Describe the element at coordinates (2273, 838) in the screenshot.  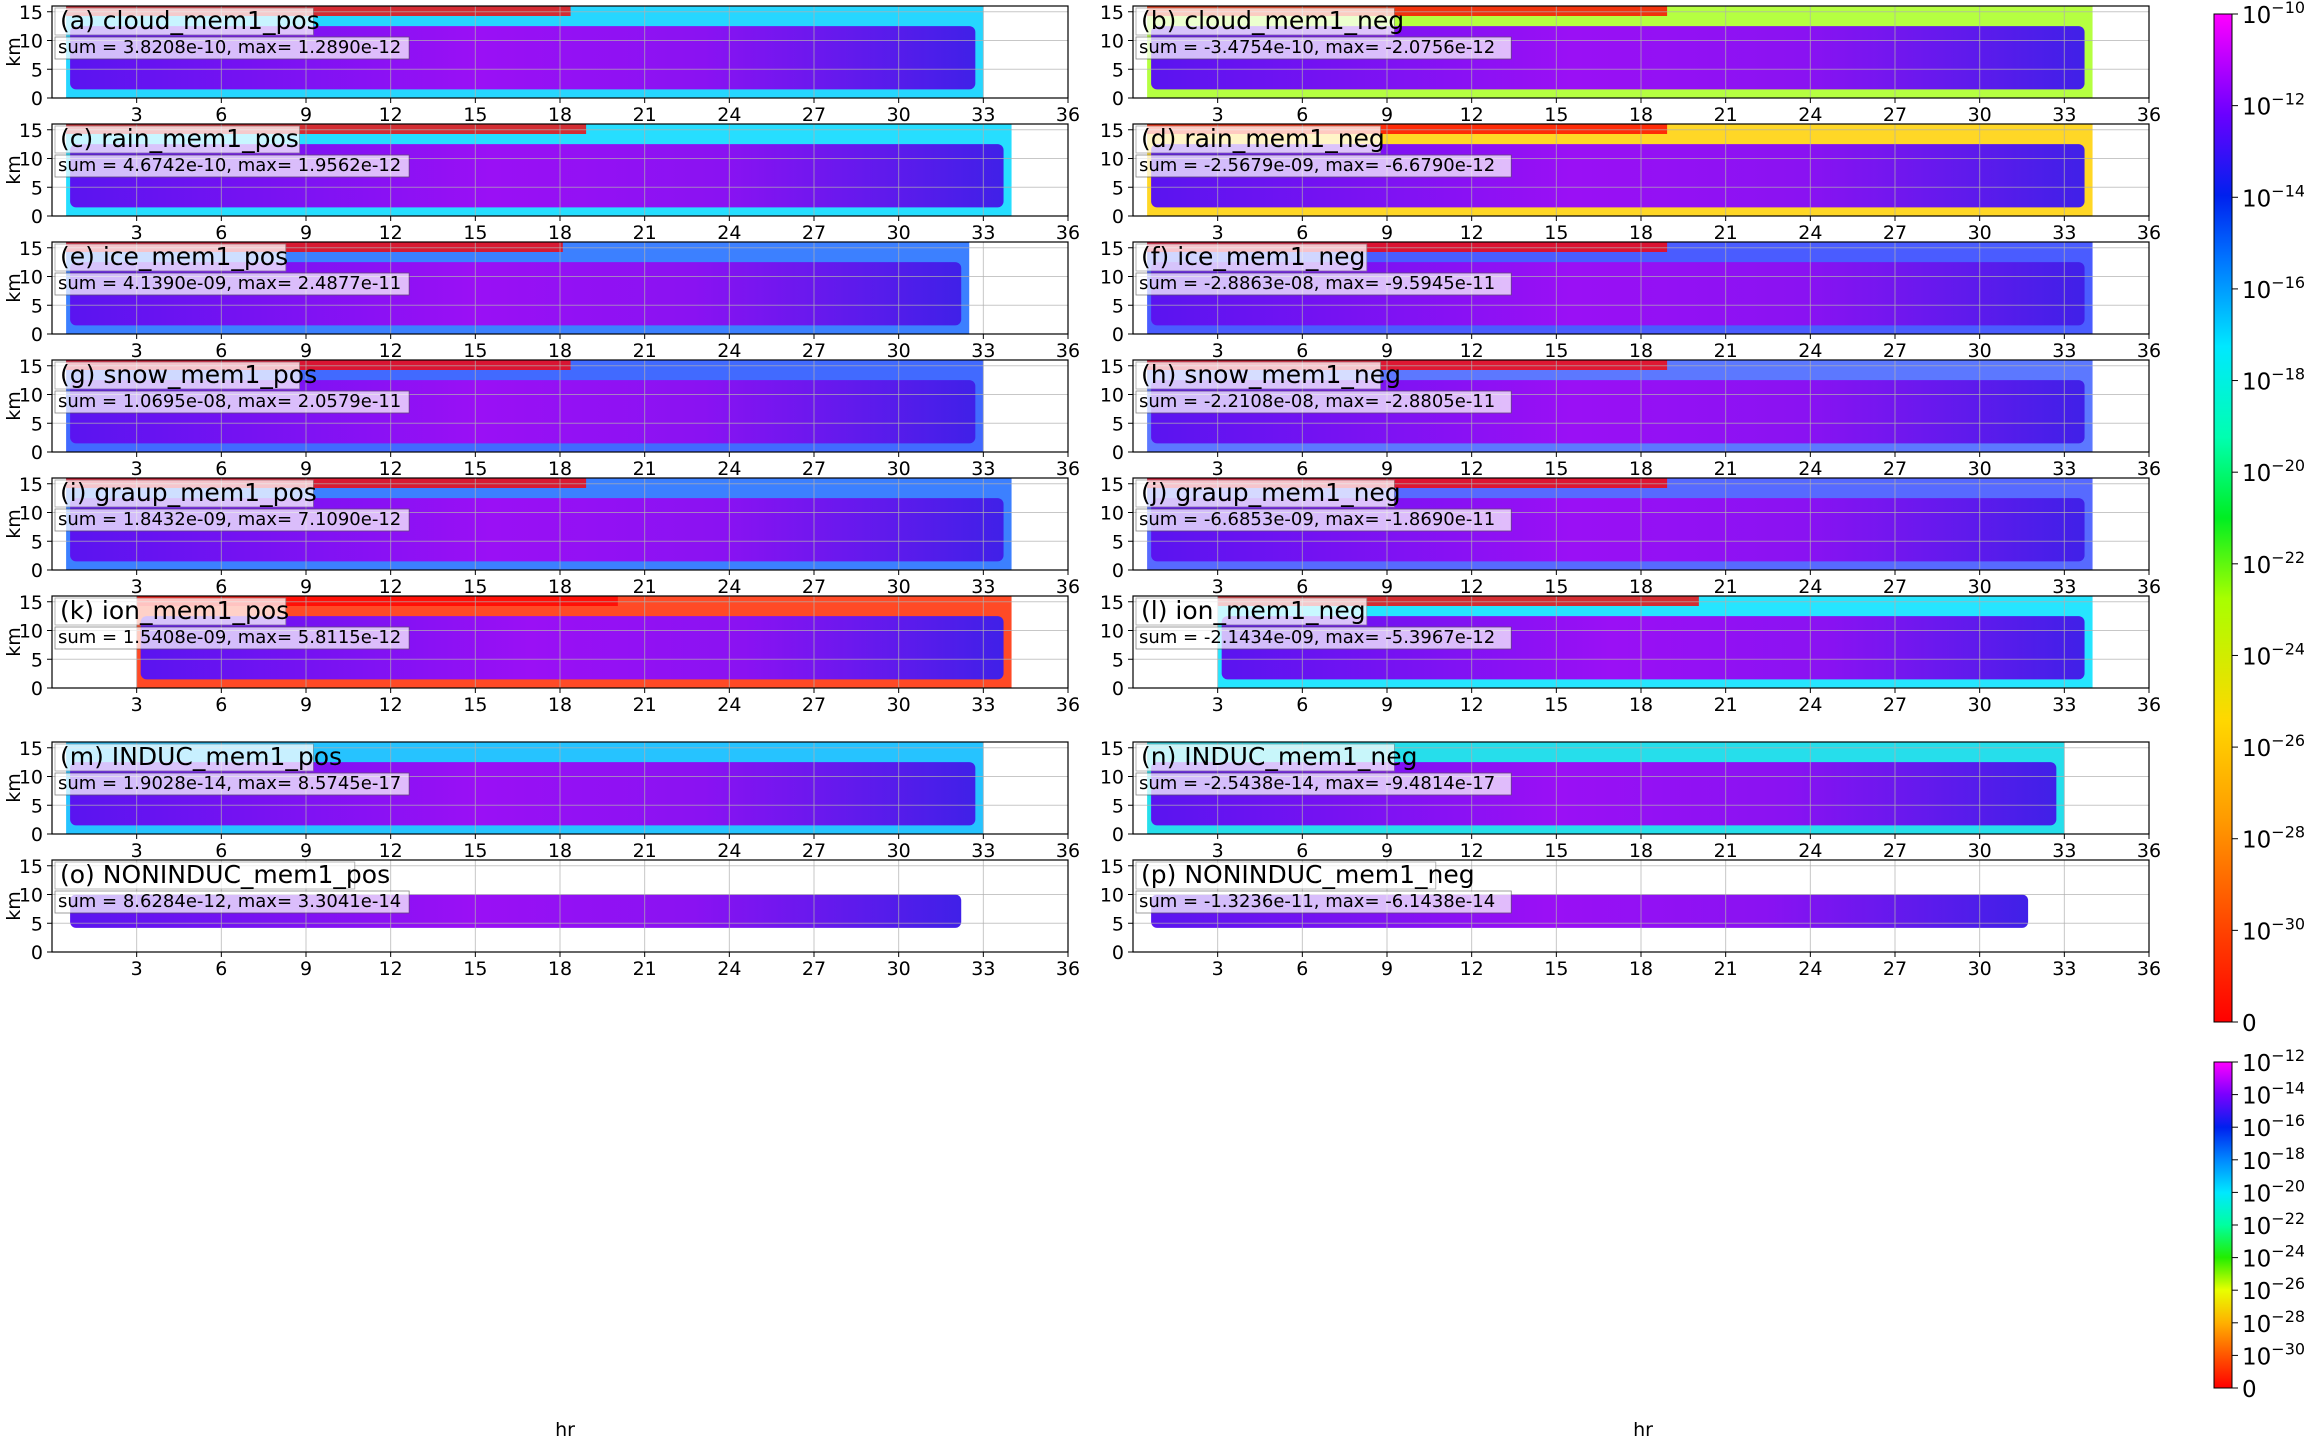
I see `colorbar-tick-label: 10−28` at that location.